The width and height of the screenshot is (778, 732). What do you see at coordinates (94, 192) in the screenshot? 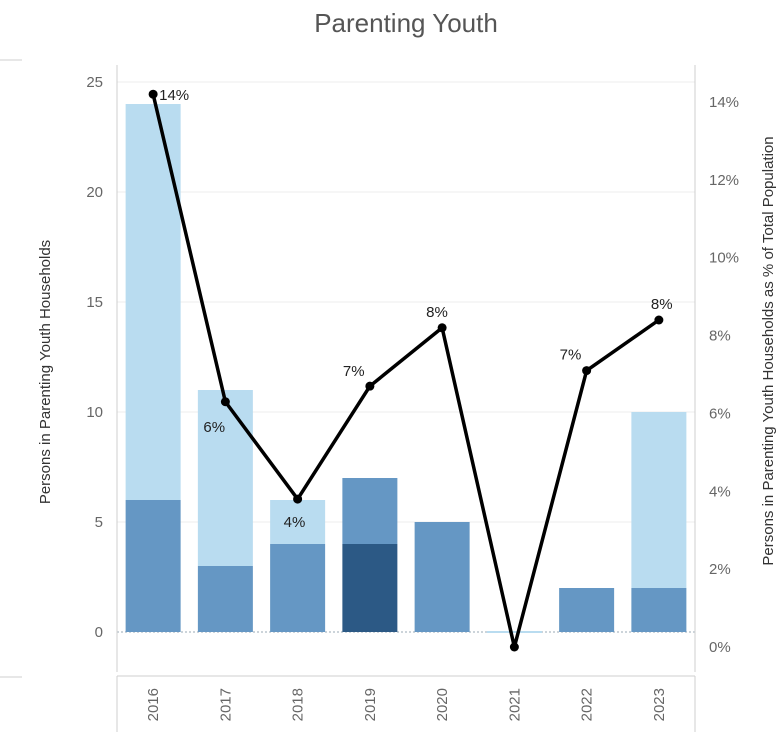
I see `left-tick-label: 20` at bounding box center [94, 192].